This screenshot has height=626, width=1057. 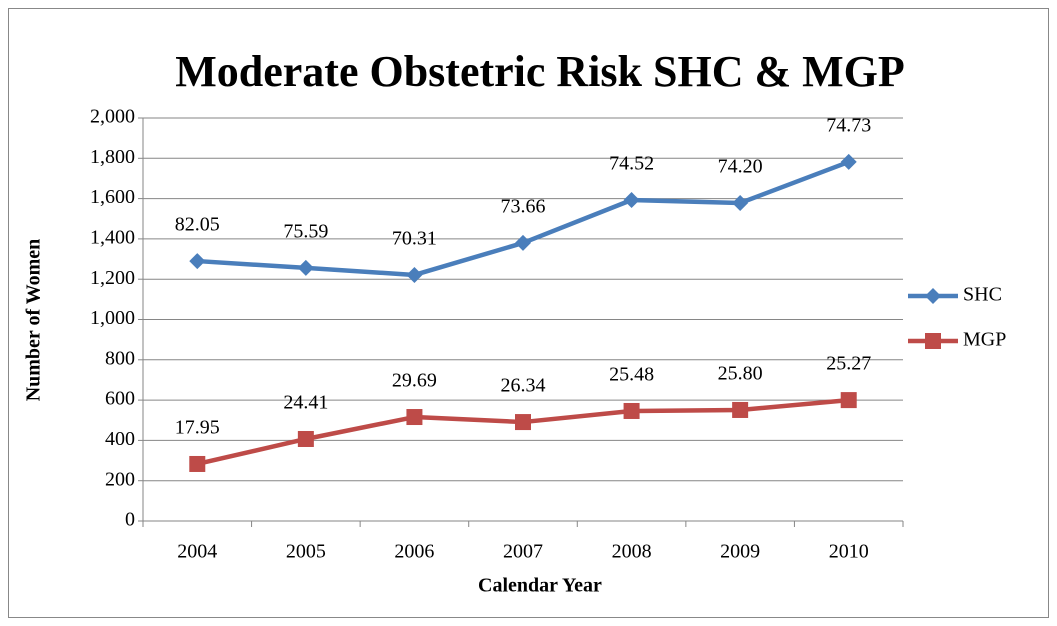 I want to click on data-label: 17.95, so click(x=197, y=428).